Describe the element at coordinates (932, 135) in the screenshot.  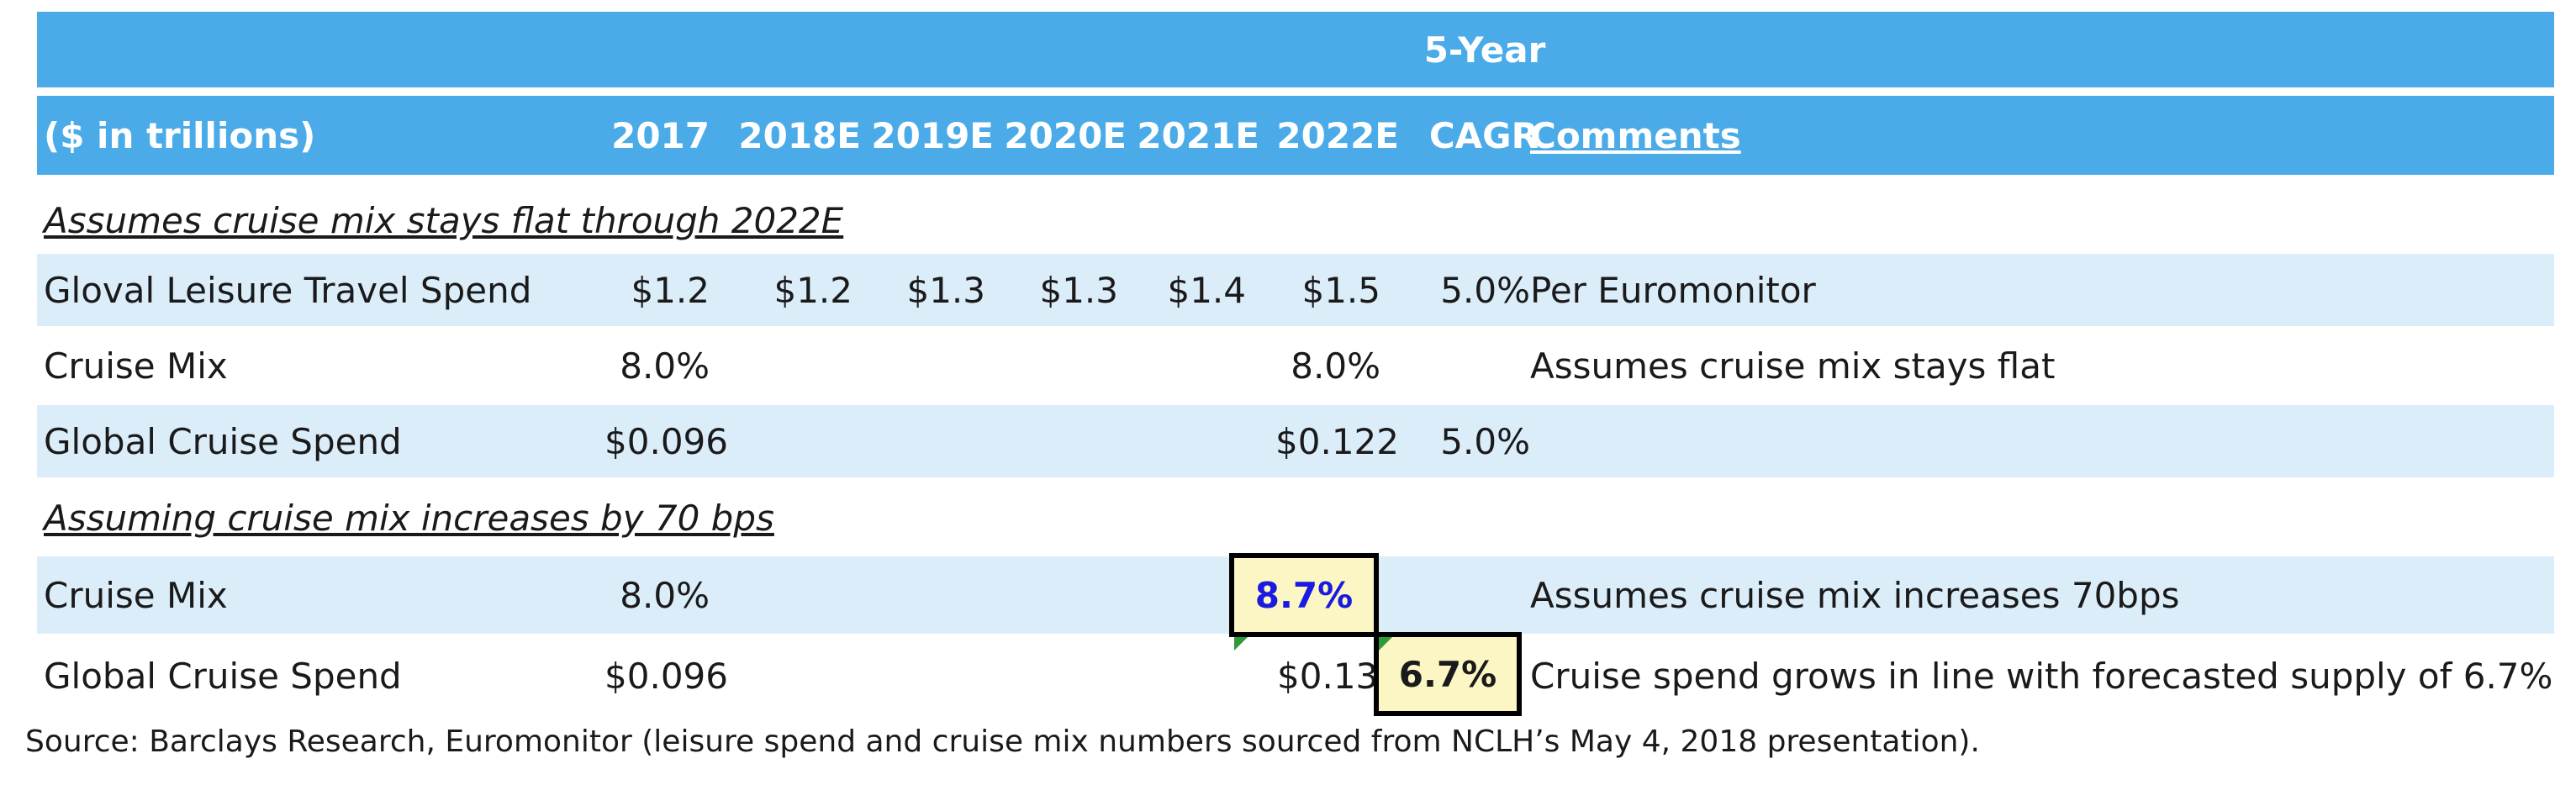
I see `header-col-2019e: 2019E` at that location.